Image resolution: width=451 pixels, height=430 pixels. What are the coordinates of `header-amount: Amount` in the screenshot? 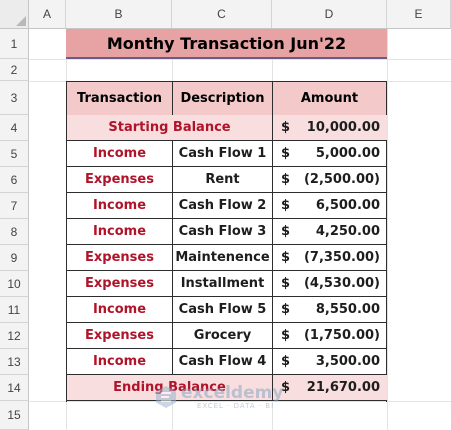 It's located at (329, 98).